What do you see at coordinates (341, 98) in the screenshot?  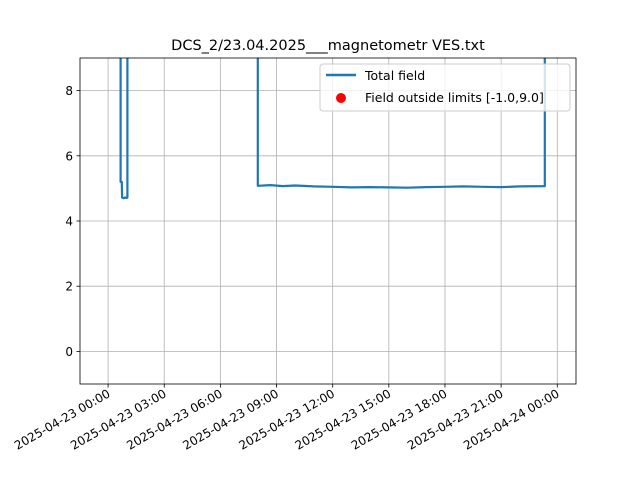 I see `legend-marker-outside-limits` at bounding box center [341, 98].